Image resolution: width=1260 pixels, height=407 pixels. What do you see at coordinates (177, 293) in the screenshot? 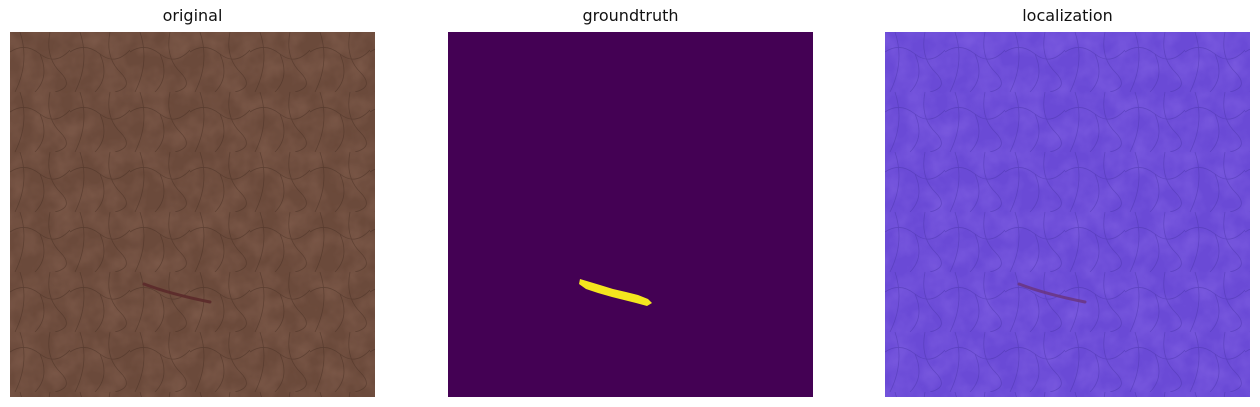
I see `defect-scratch` at bounding box center [177, 293].